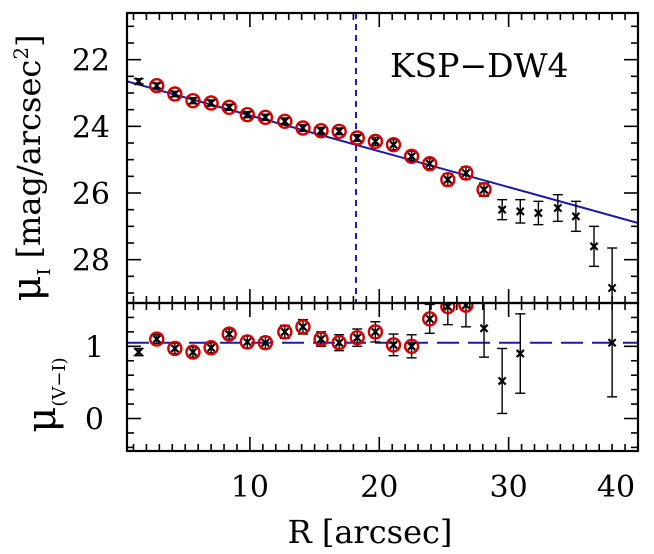 The width and height of the screenshot is (654, 554). What do you see at coordinates (27, 289) in the screenshot?
I see `top-y-label-symbol: μ` at bounding box center [27, 289].